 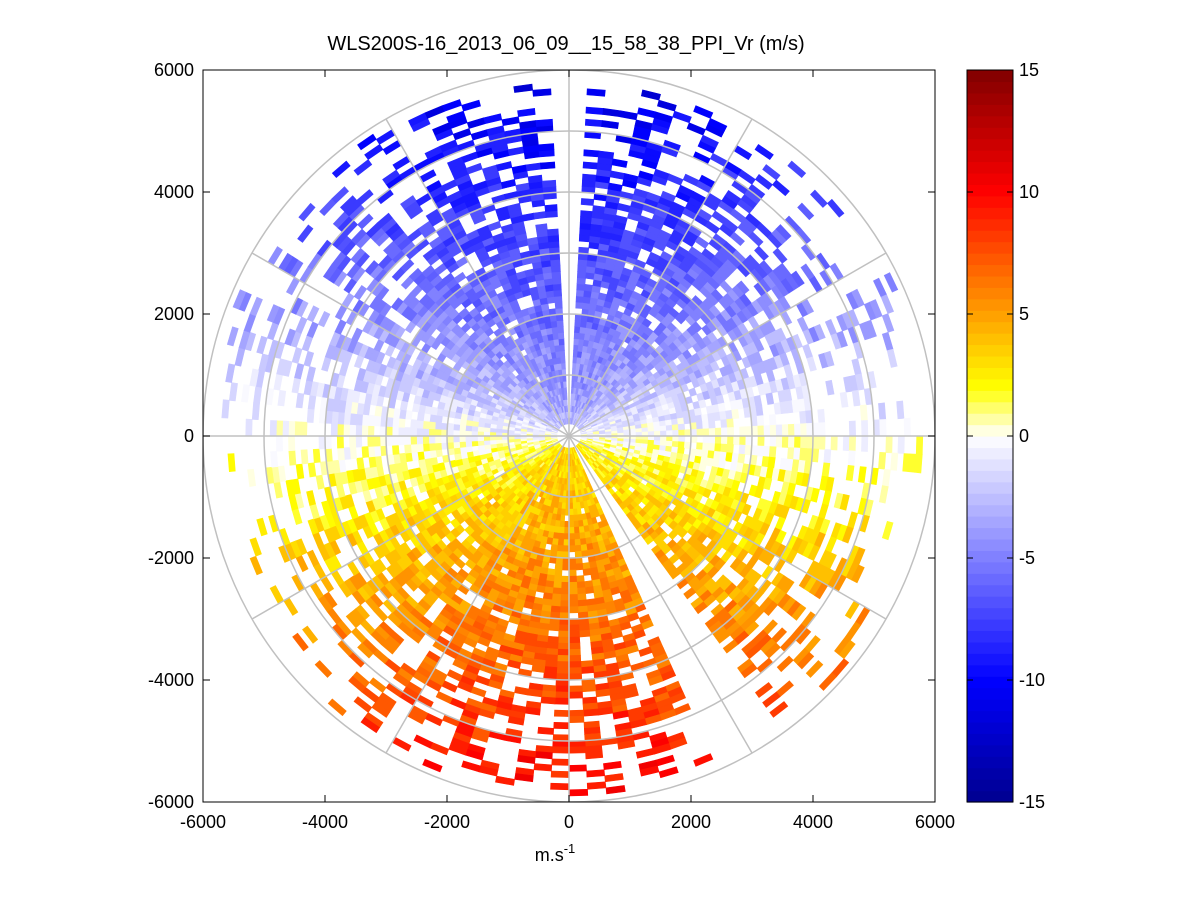 What do you see at coordinates (569, 822) in the screenshot?
I see `x-tick-label: 0` at bounding box center [569, 822].